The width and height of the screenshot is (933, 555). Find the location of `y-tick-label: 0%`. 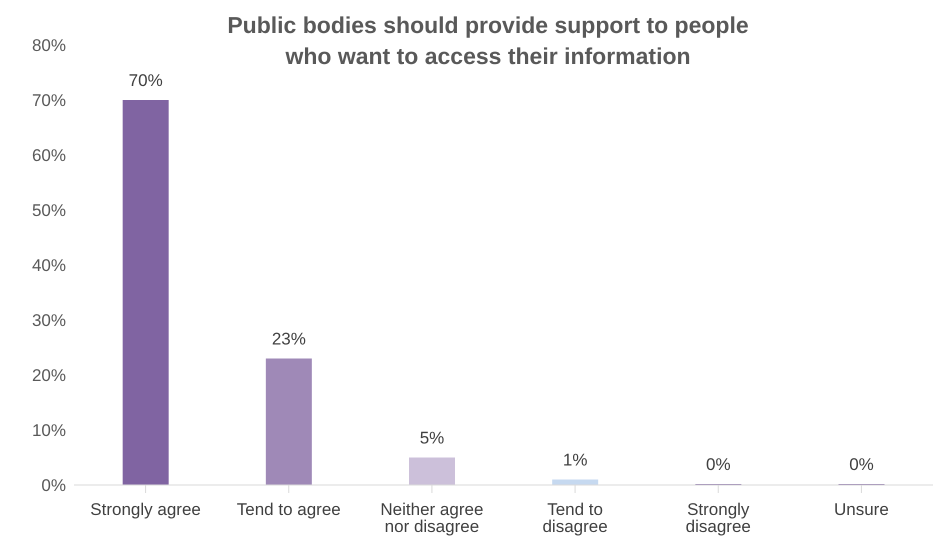

y-tick-label: 0% is located at coordinates (53, 486).